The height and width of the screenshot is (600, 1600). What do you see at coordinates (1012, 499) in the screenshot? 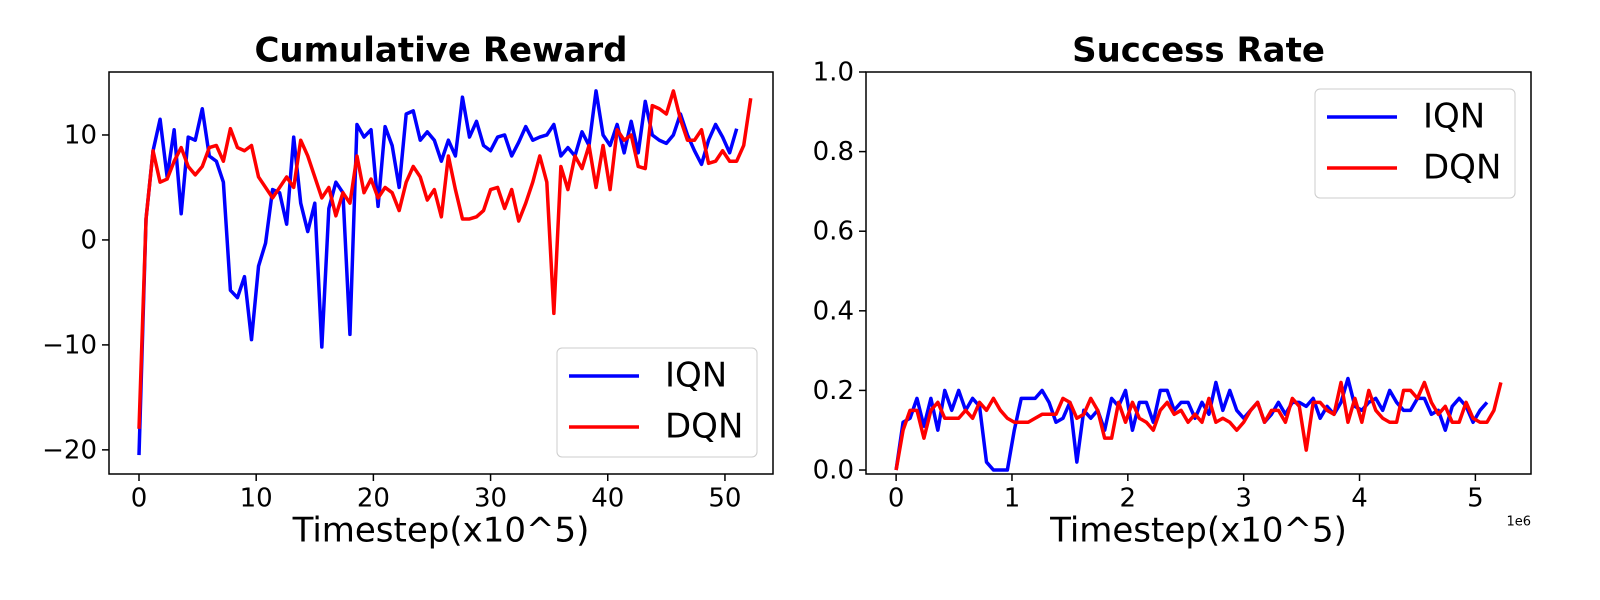
I see `x-tick-label: 1` at bounding box center [1012, 499].